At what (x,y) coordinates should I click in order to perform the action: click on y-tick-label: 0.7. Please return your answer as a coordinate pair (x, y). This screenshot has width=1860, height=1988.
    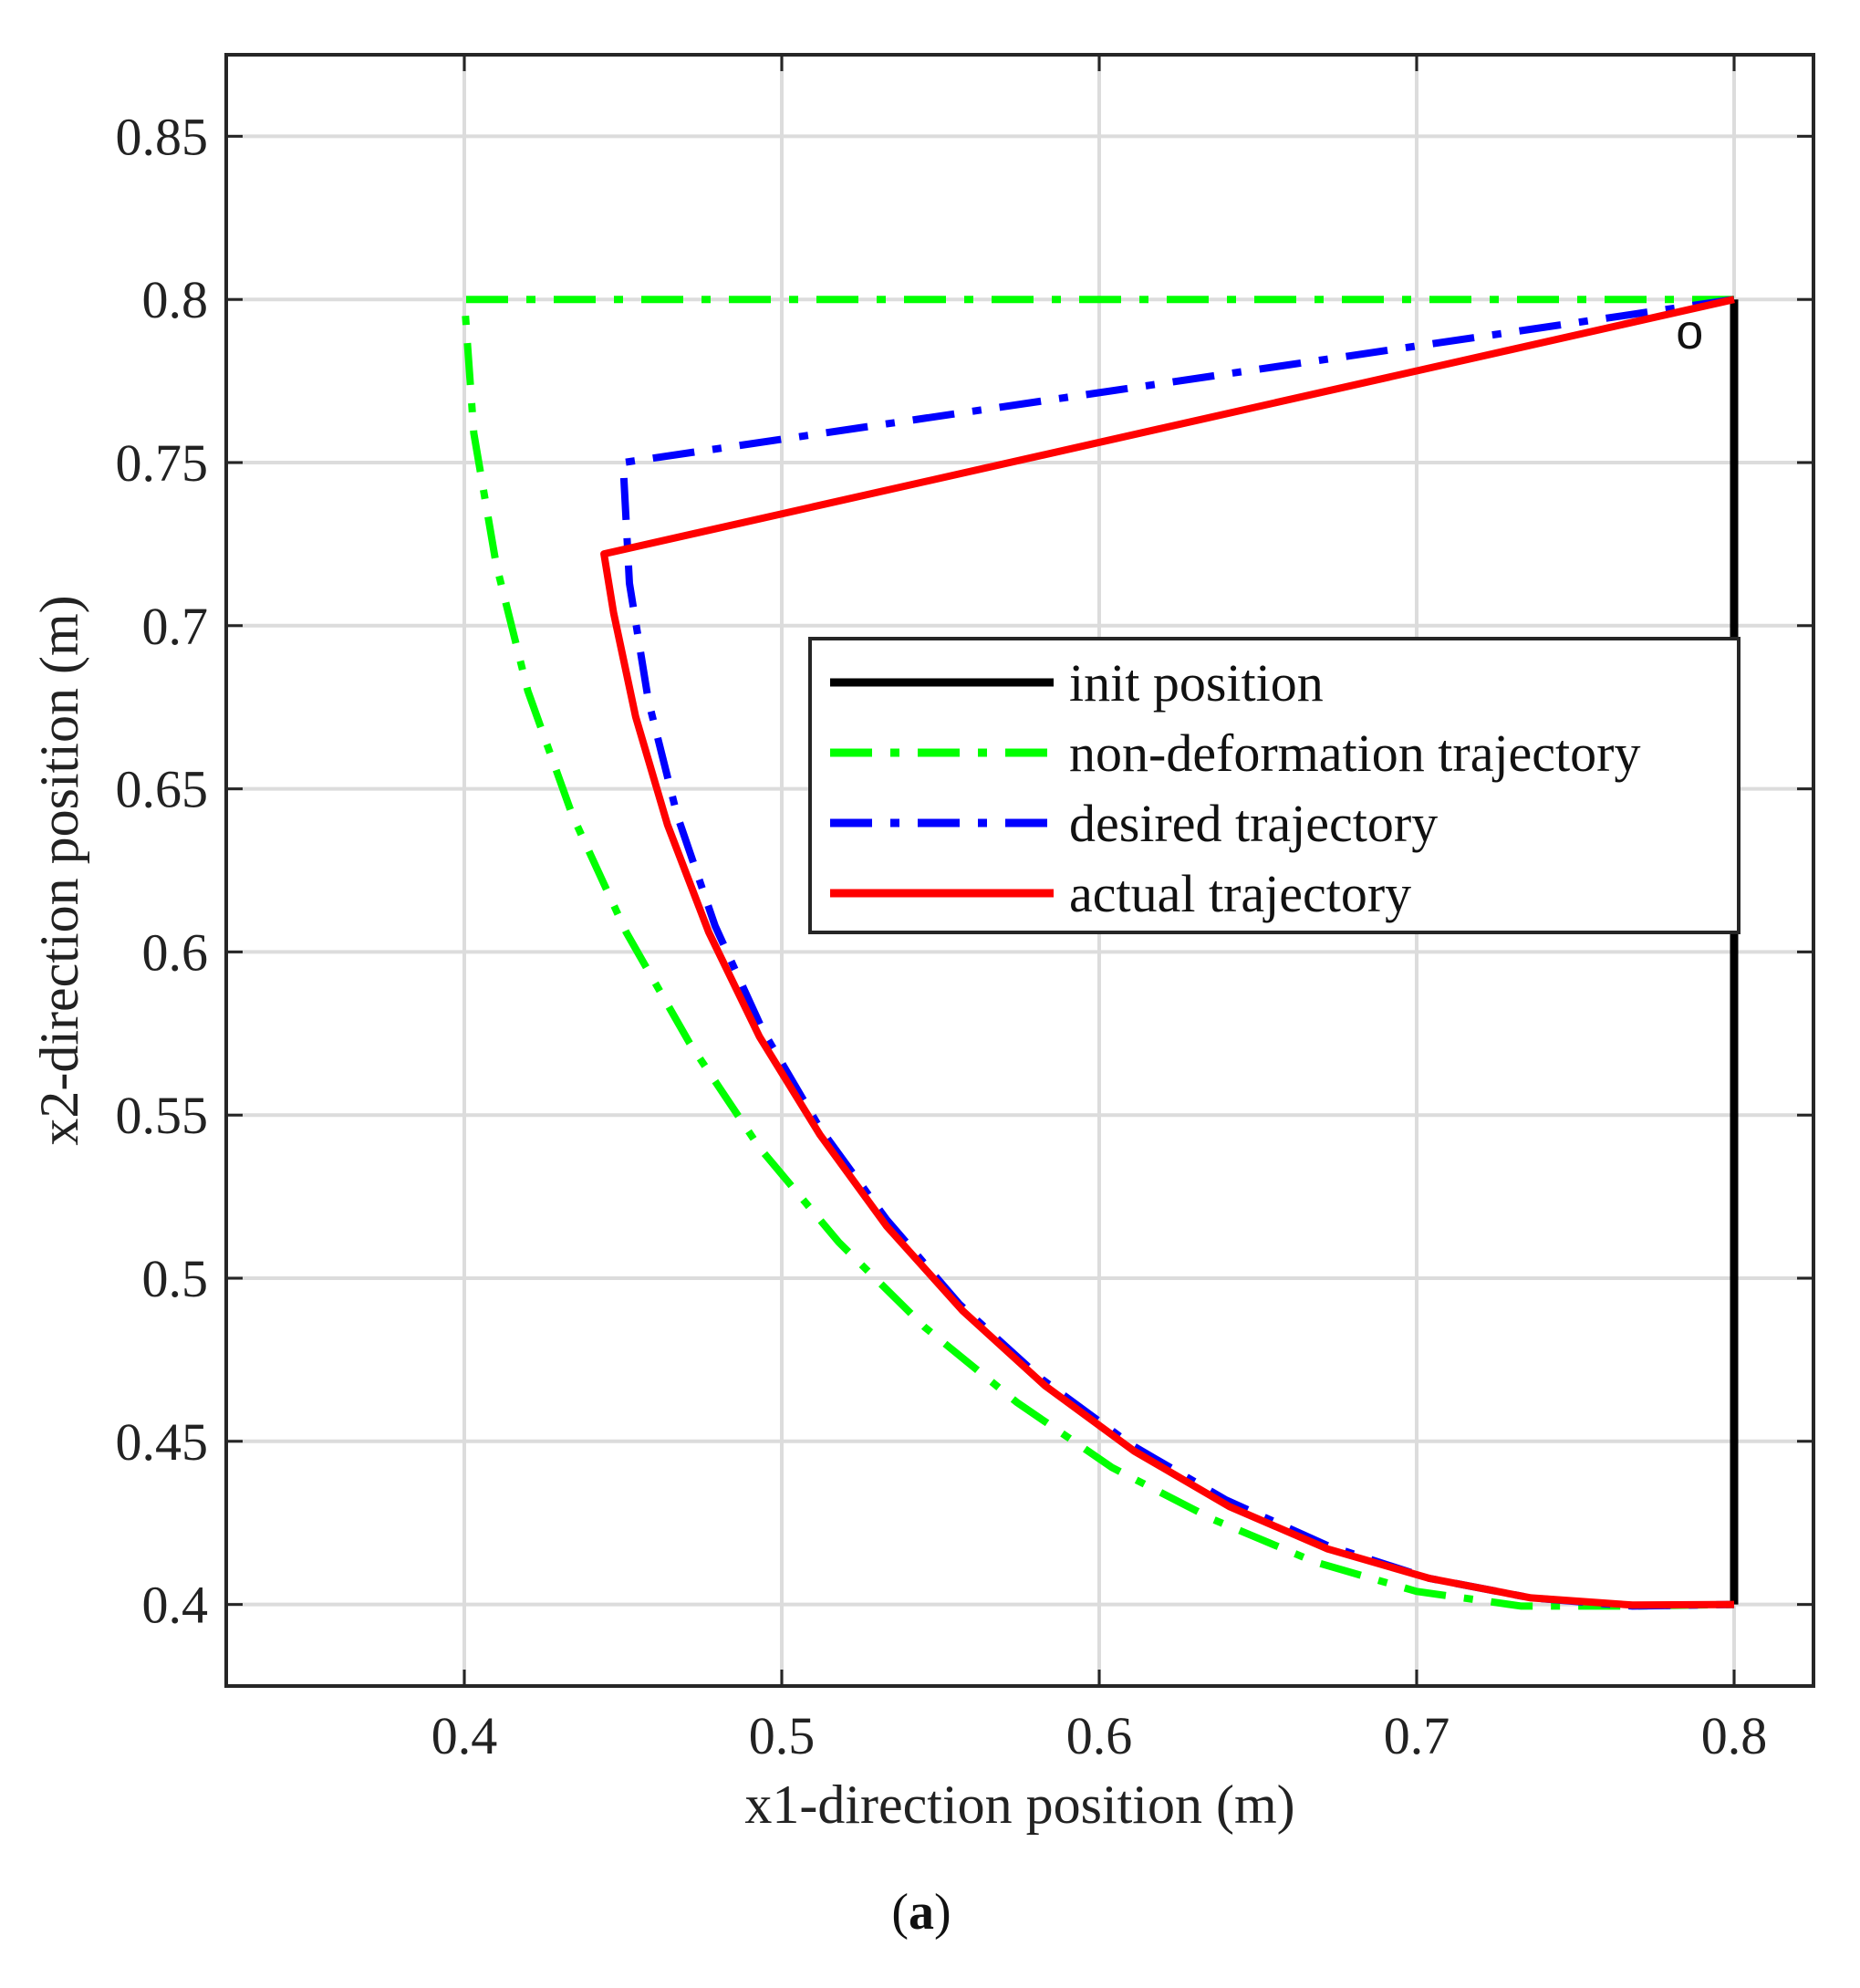
    Looking at the image, I should click on (175, 626).